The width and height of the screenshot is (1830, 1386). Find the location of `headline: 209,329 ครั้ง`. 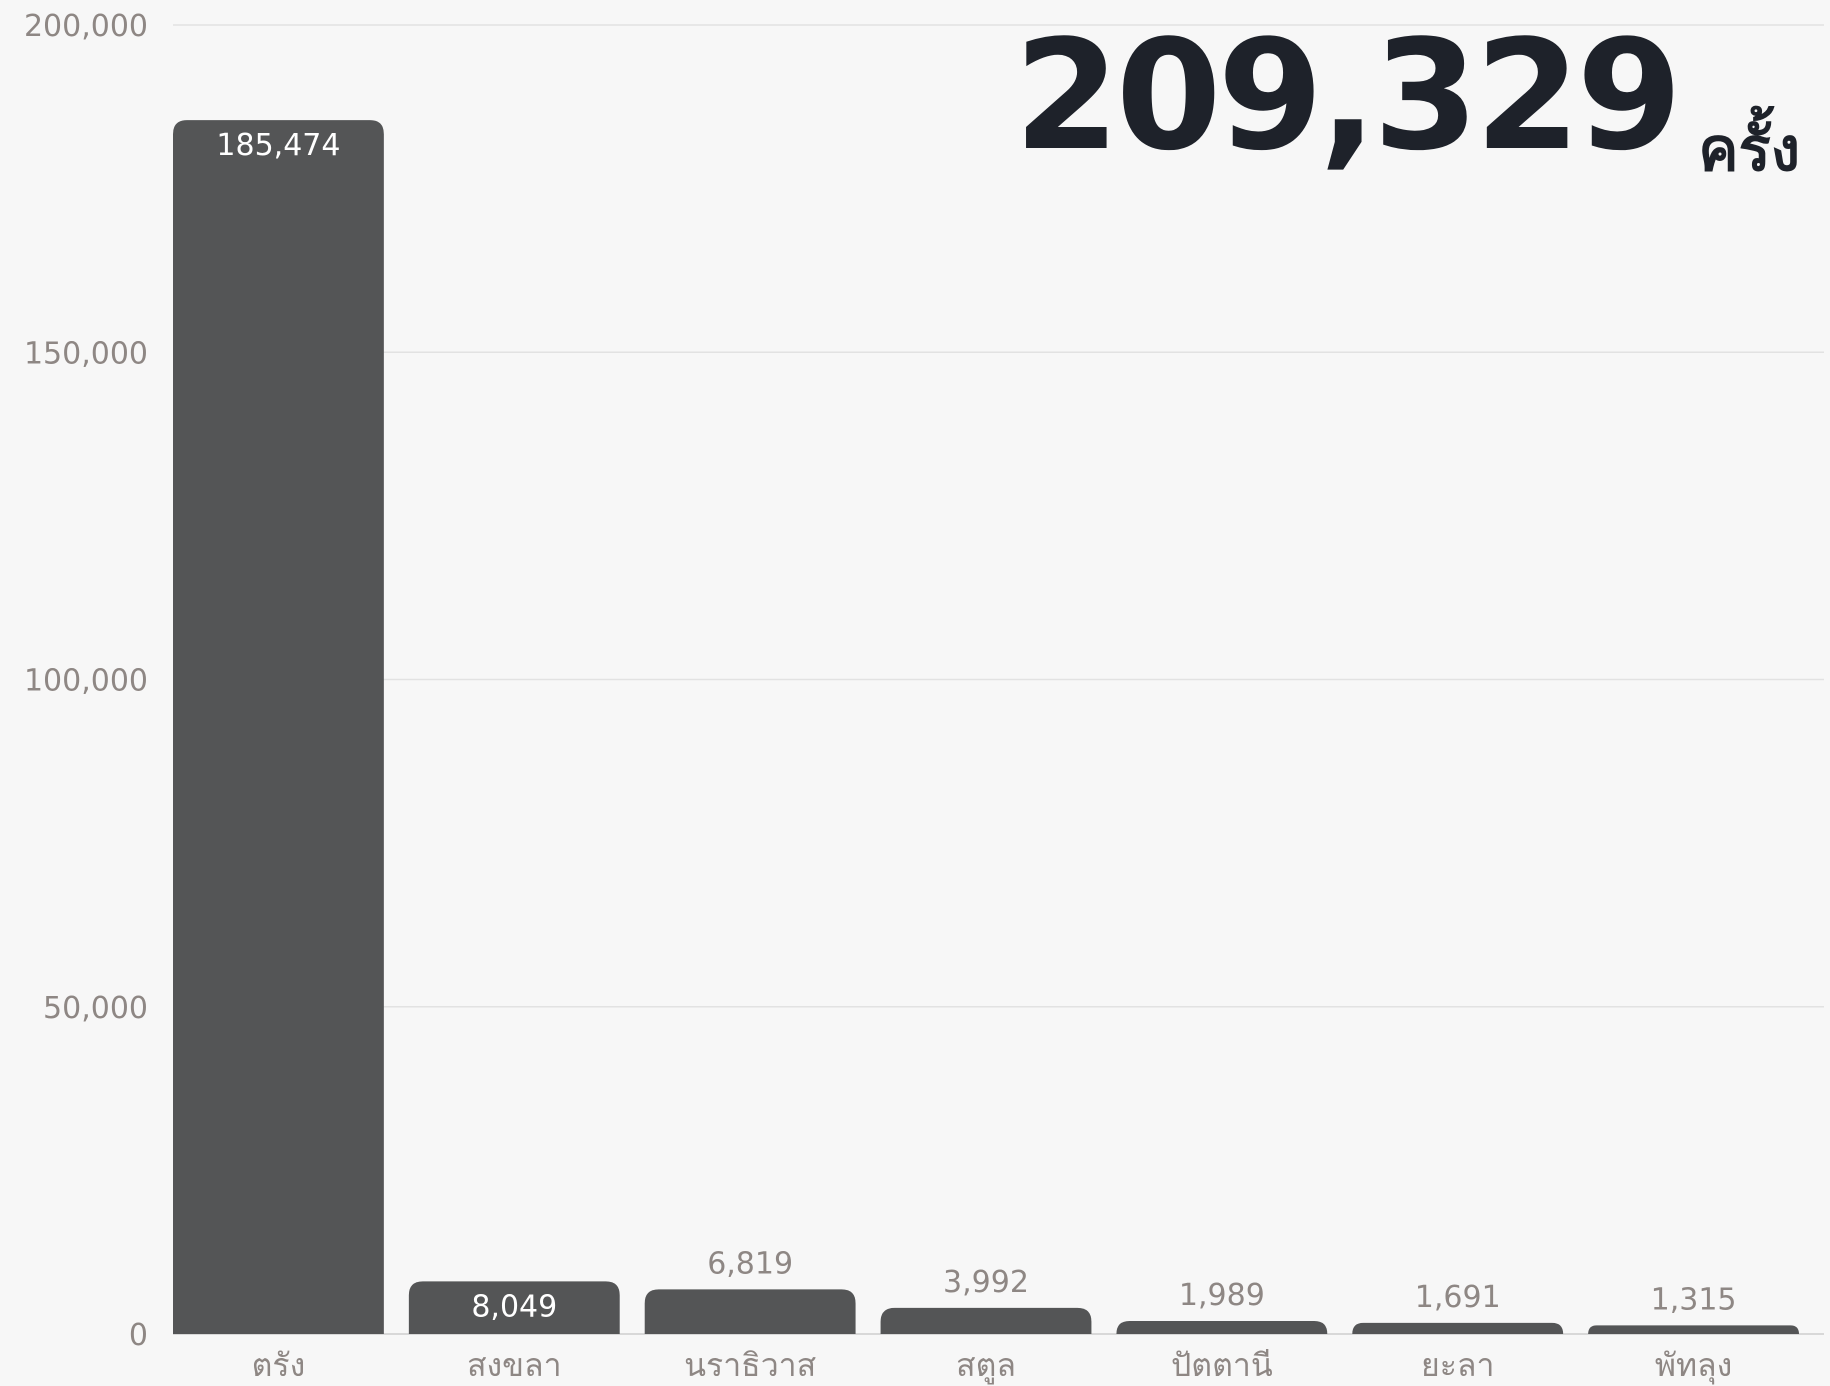

headline: 209,329 ครั้ง is located at coordinates (1407, 95).